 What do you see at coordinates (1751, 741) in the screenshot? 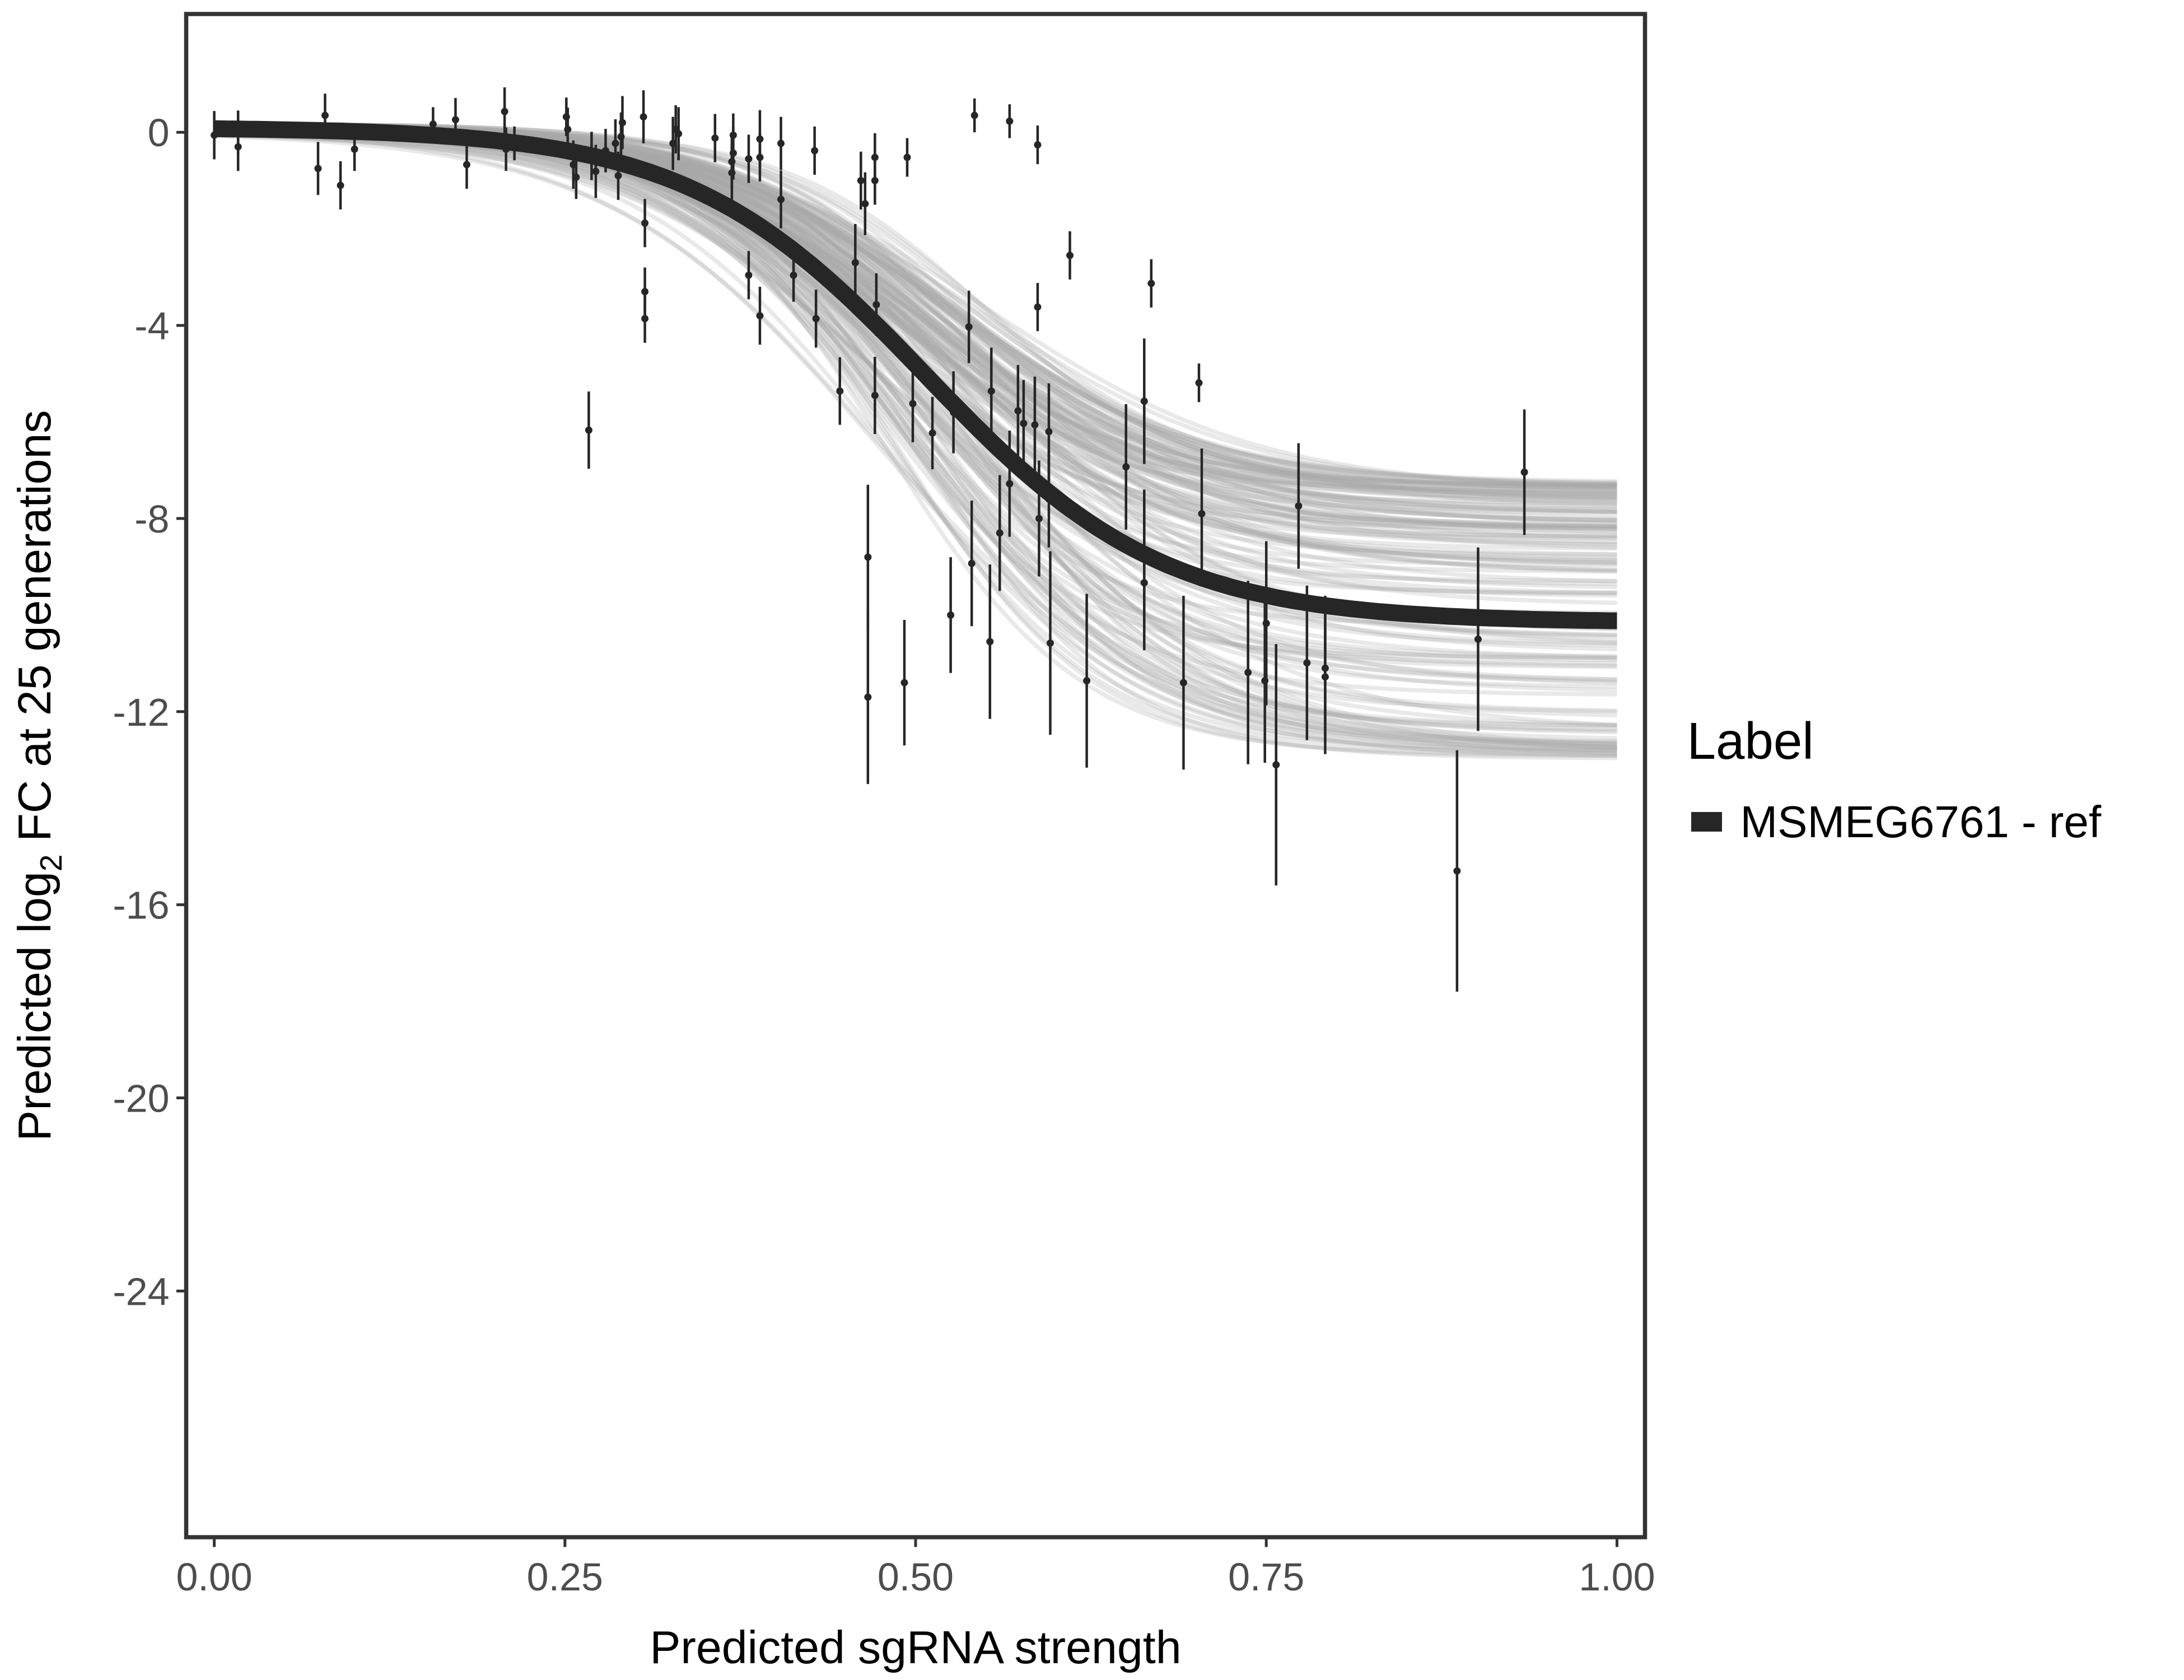
I see `legend-title: Label` at bounding box center [1751, 741].